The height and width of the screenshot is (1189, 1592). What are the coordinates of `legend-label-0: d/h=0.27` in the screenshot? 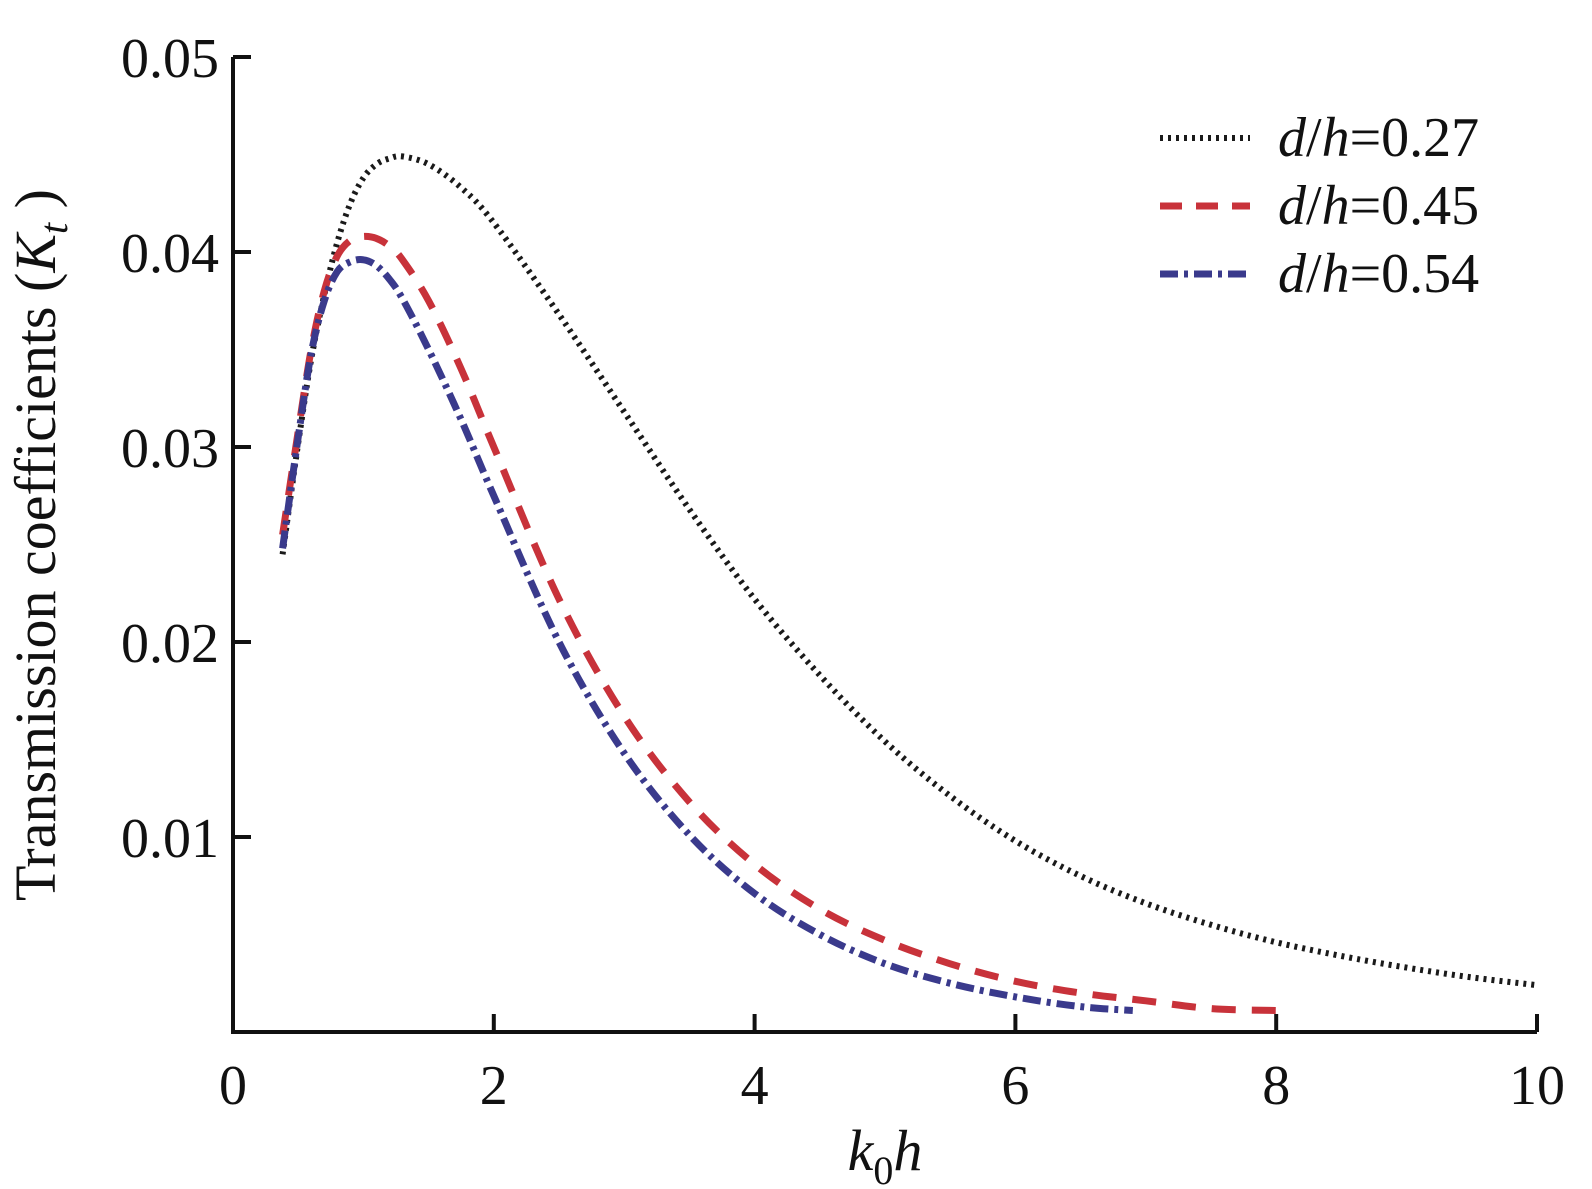 It's located at (1378, 138).